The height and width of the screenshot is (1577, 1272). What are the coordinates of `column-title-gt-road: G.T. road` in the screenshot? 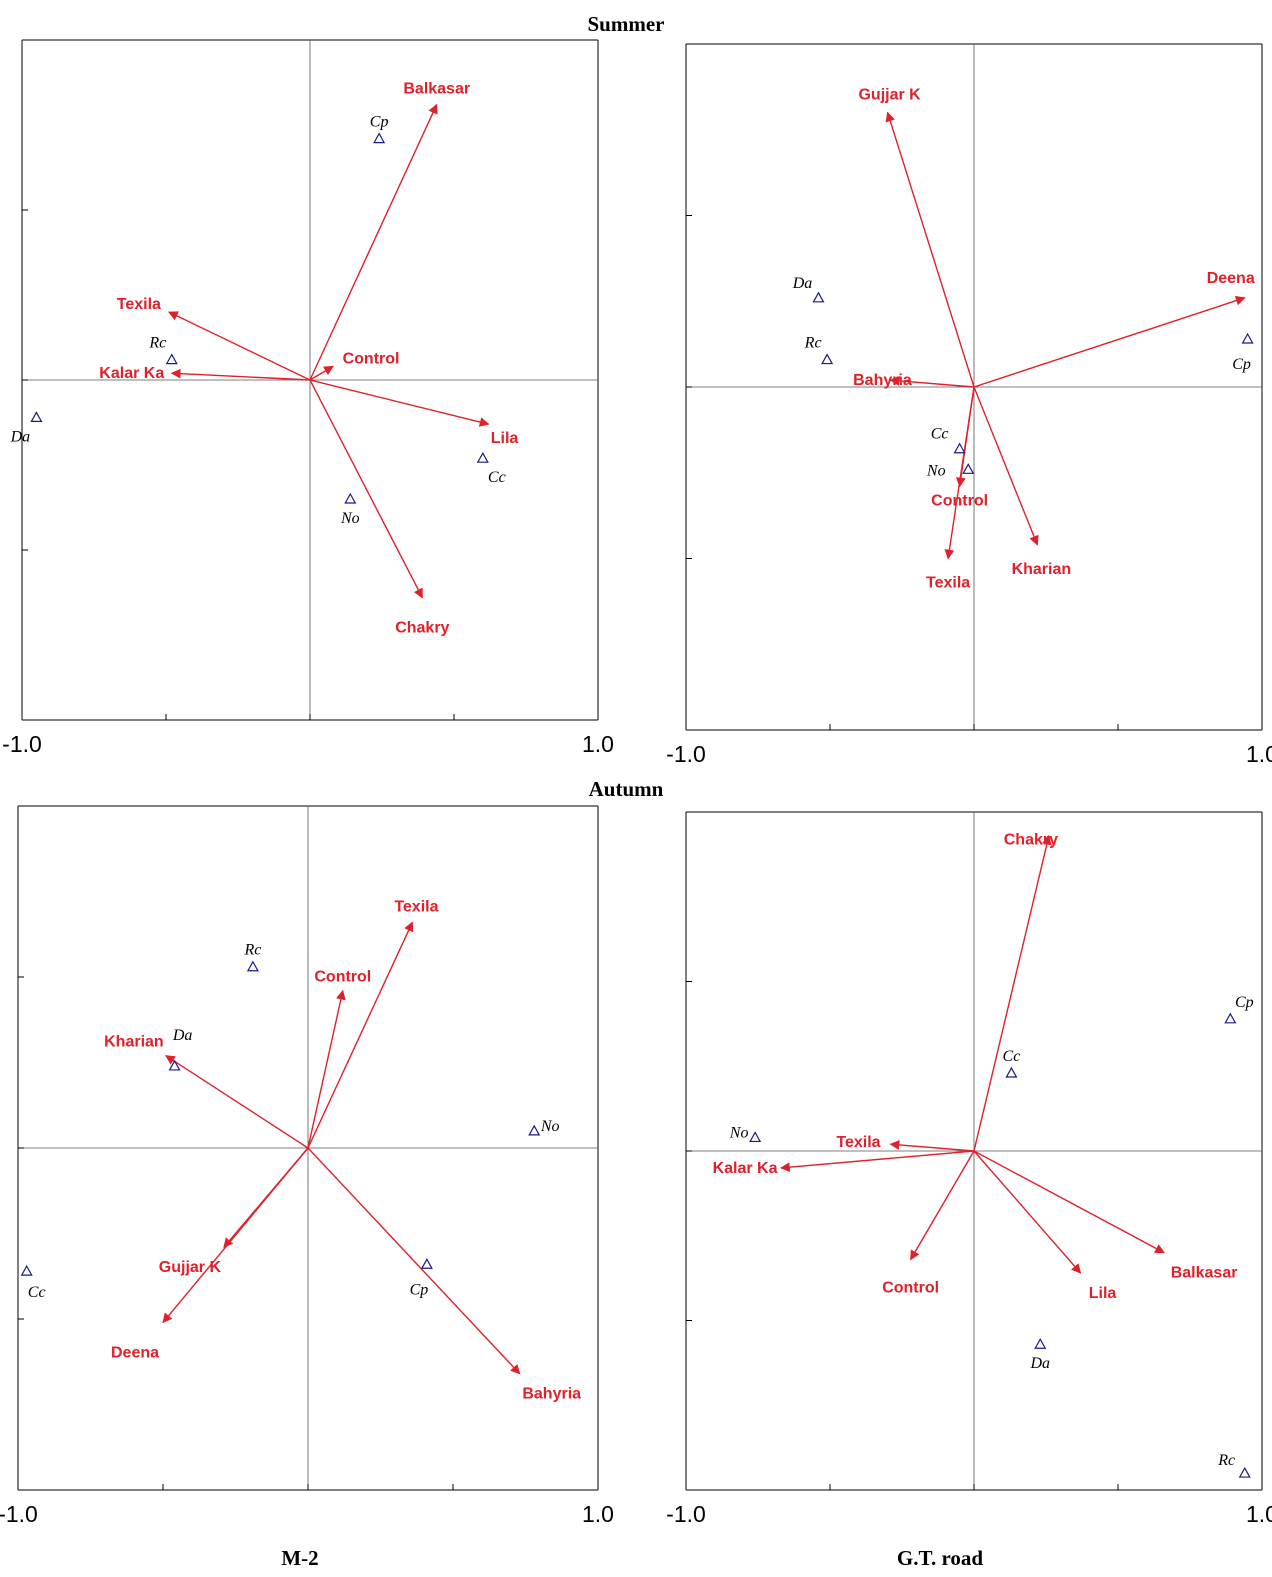 It's located at (940, 1558).